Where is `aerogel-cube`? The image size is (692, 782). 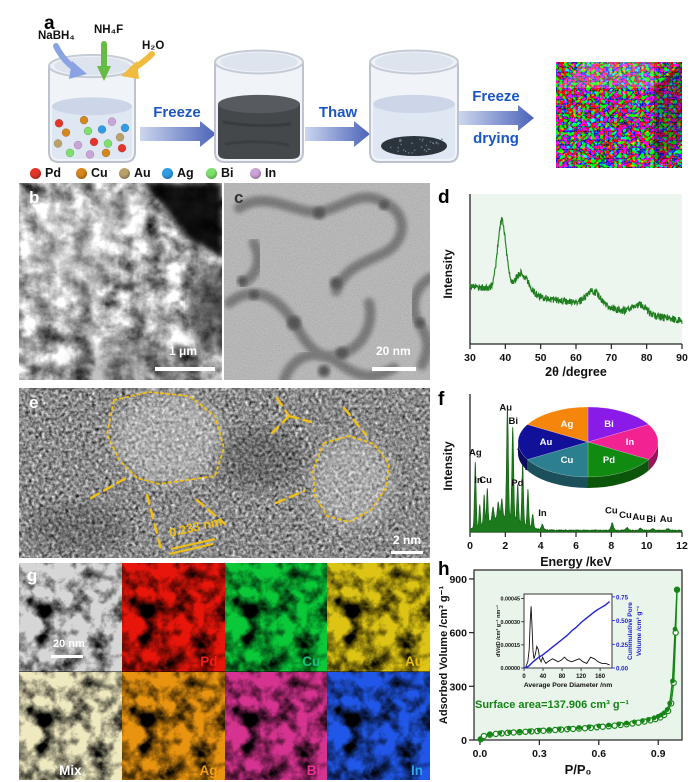 aerogel-cube is located at coordinates (619, 115).